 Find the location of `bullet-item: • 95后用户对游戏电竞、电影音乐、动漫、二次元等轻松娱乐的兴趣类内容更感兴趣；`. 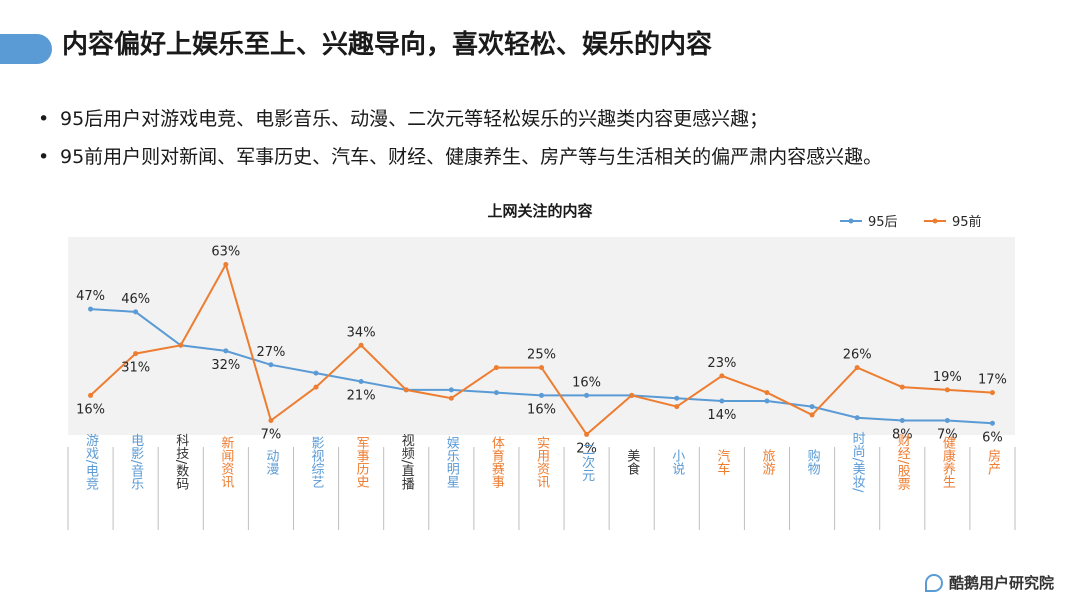

bullet-item: • 95后用户对游戏电竞、电影音乐、动漫、二次元等轻松娱乐的兴趣类内容更感兴趣； is located at coordinates (460, 119).